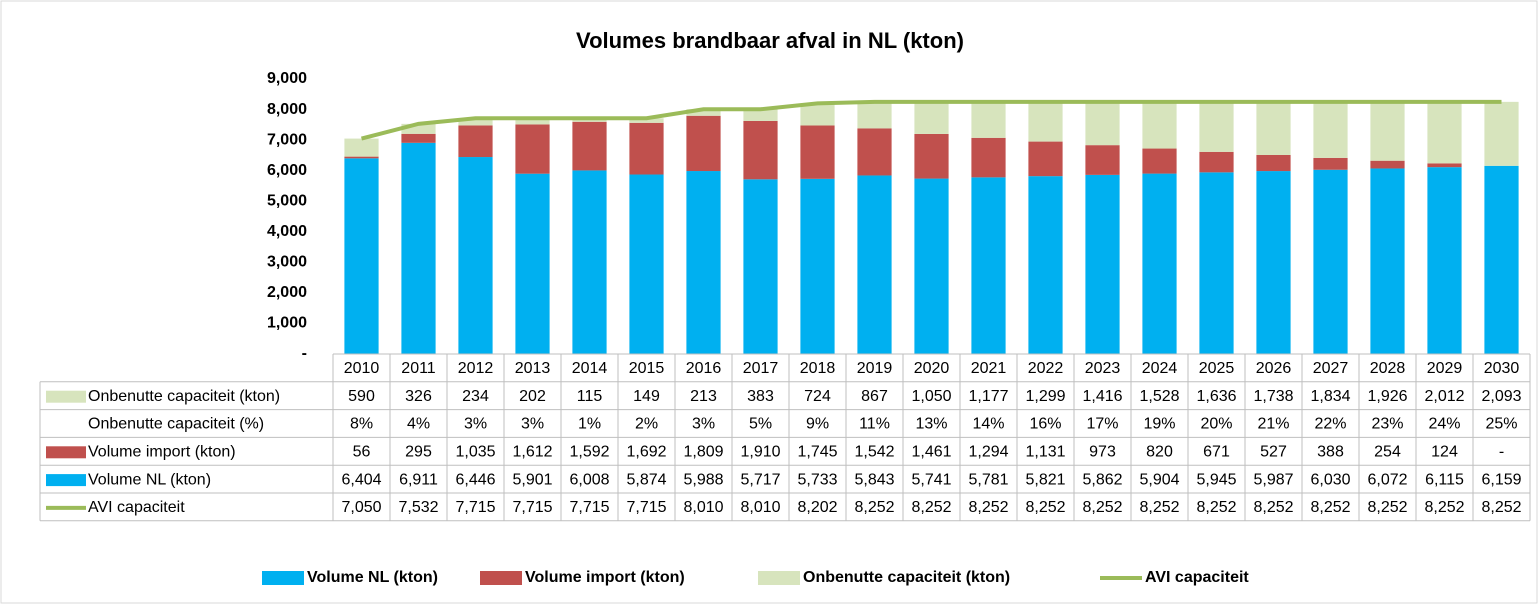 The width and height of the screenshot is (1539, 605). I want to click on table-cell: 8%, so click(361, 424).